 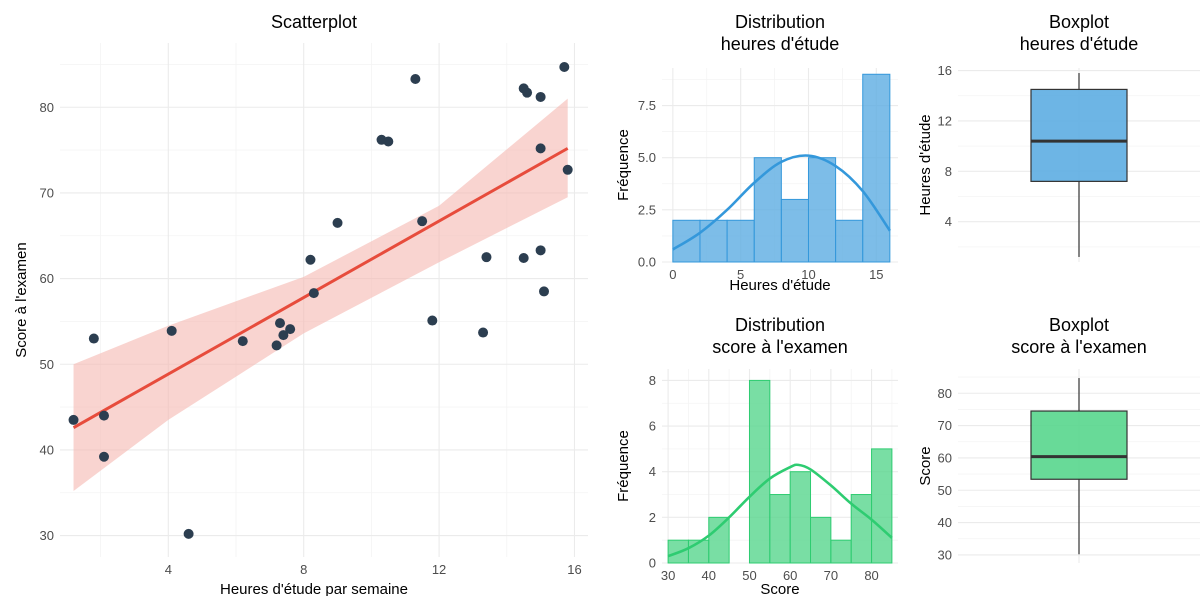 I want to click on hours-hist-title-line-1: Distribution, so click(x=780, y=22).